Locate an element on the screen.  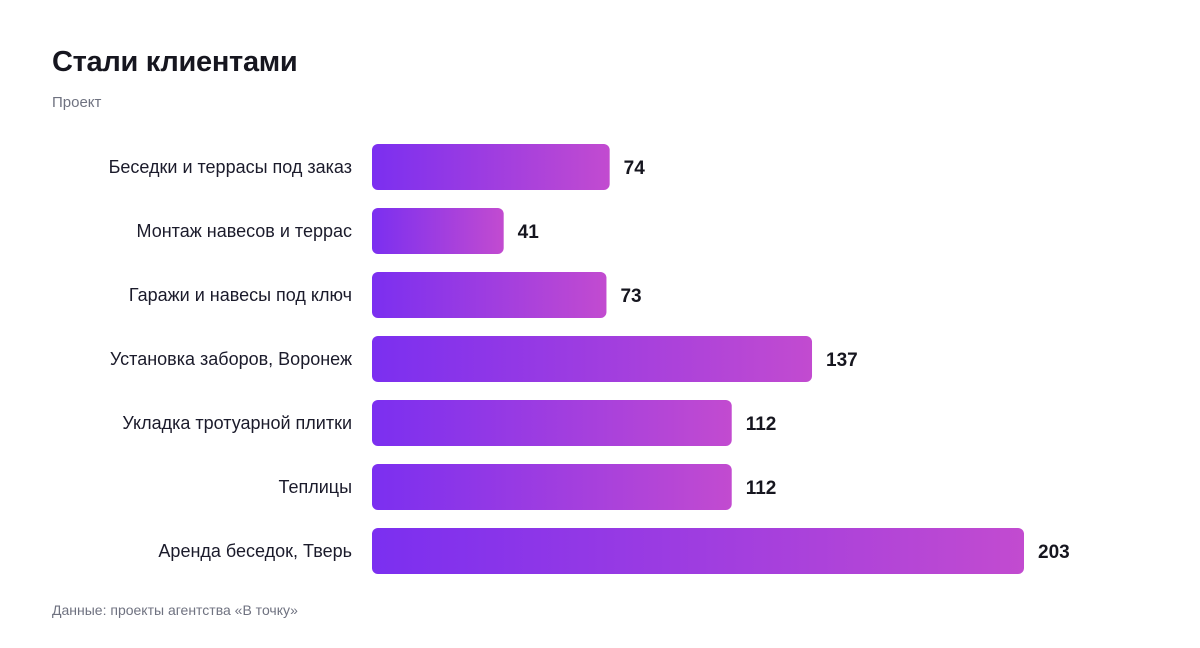
bar-group: Установка заборов, Воронеж 137 is located at coordinates (484, 359).